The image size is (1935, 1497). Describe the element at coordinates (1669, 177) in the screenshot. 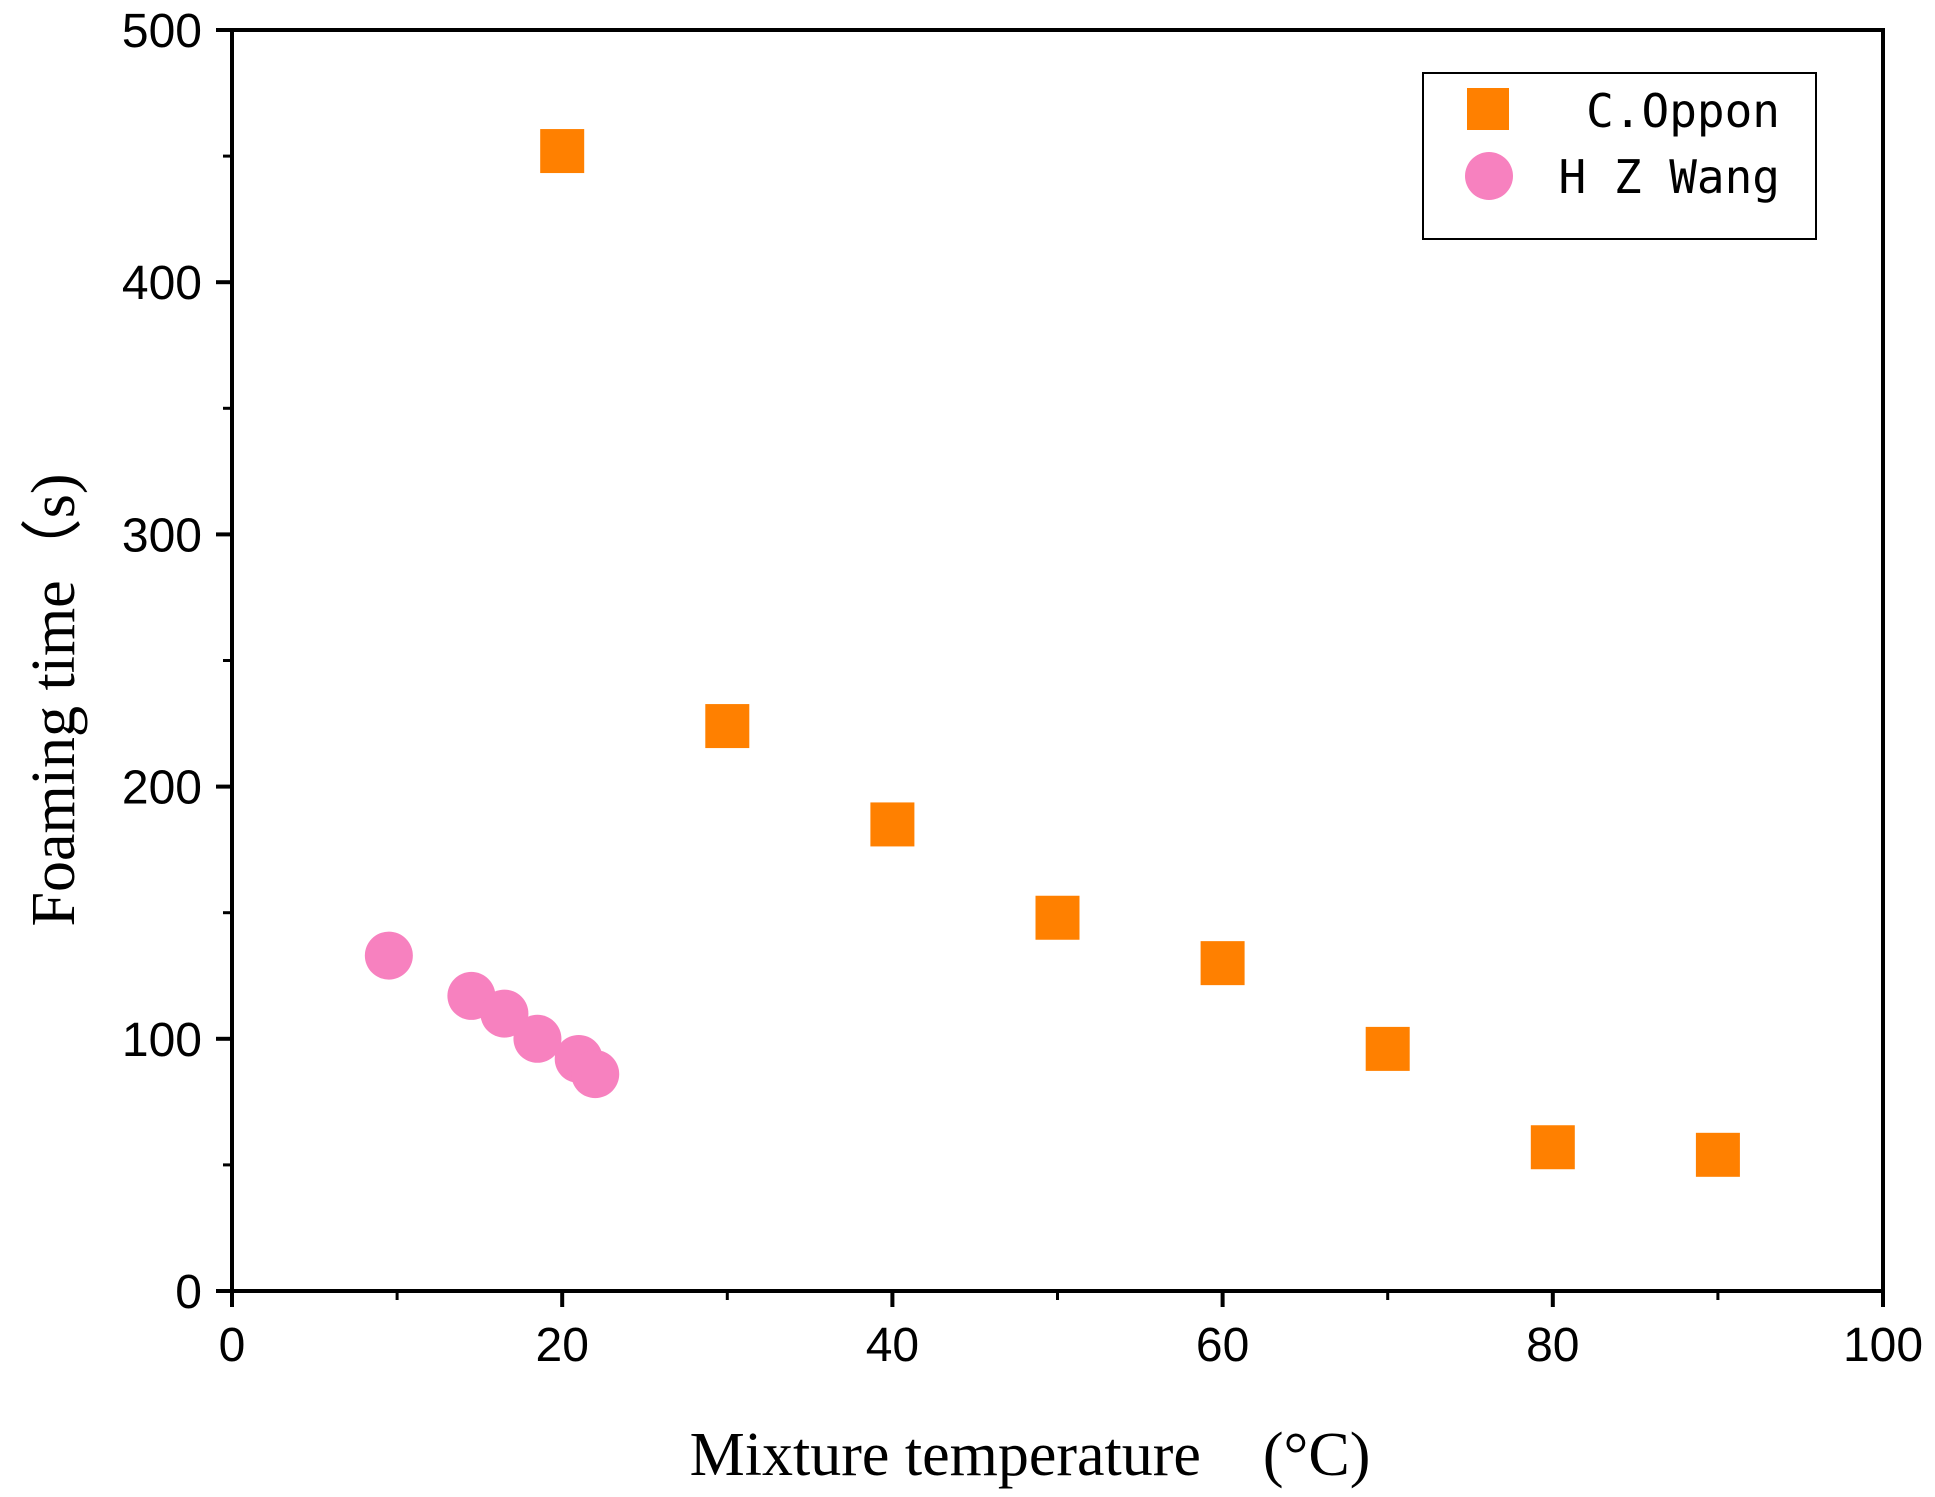

I see `legend-label-h-z-wang: H Z Wang` at that location.